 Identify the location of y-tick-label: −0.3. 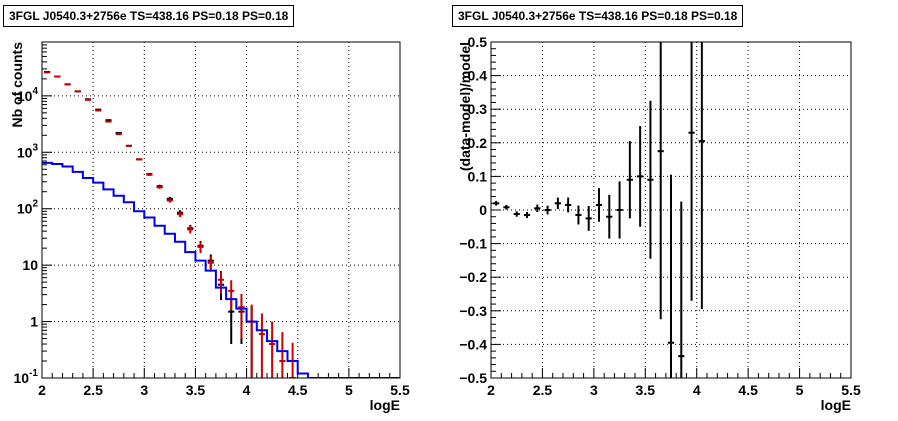
(473, 311).